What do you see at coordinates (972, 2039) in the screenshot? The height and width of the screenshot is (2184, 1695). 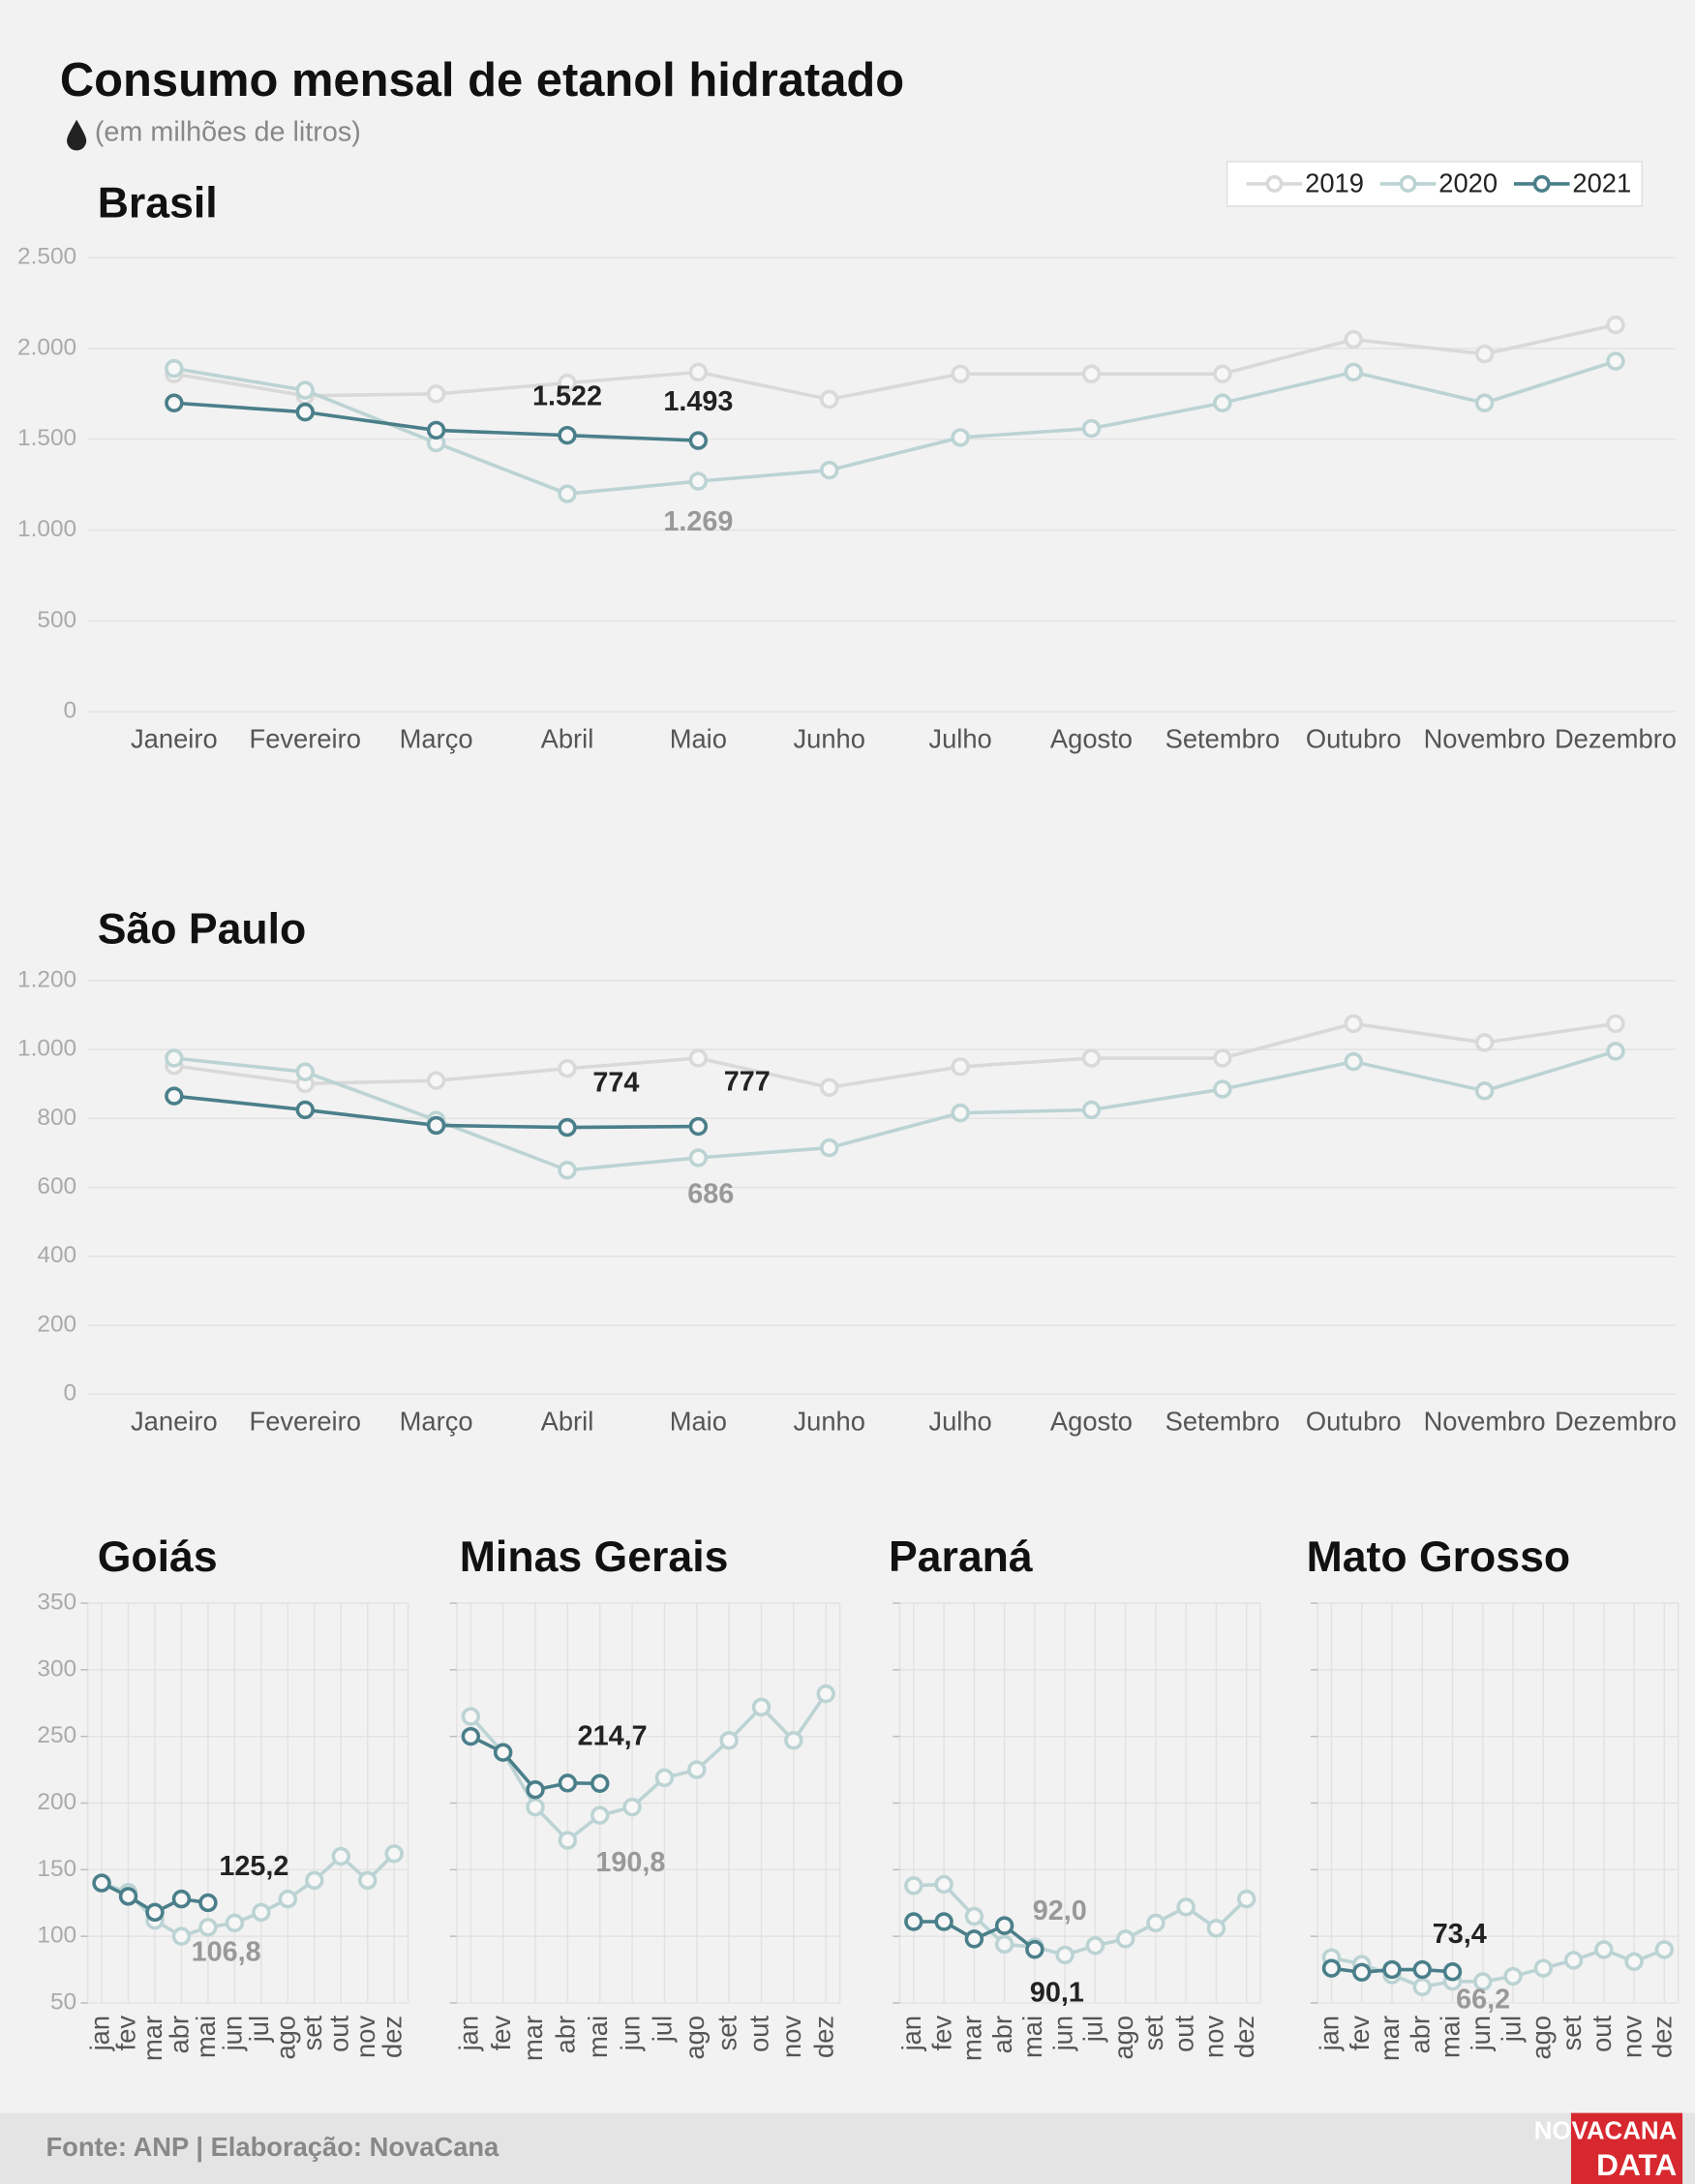 I see `x-tick-label: mar` at bounding box center [972, 2039].